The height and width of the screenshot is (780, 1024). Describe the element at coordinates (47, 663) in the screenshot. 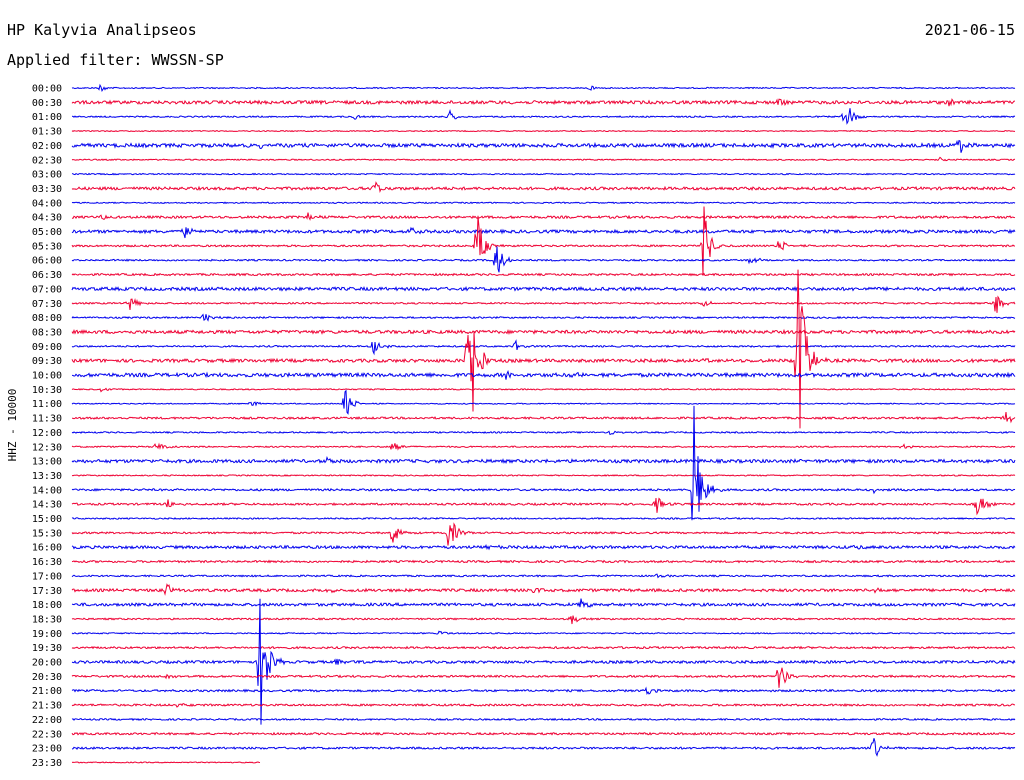

I see `row-label: 20:00` at that location.